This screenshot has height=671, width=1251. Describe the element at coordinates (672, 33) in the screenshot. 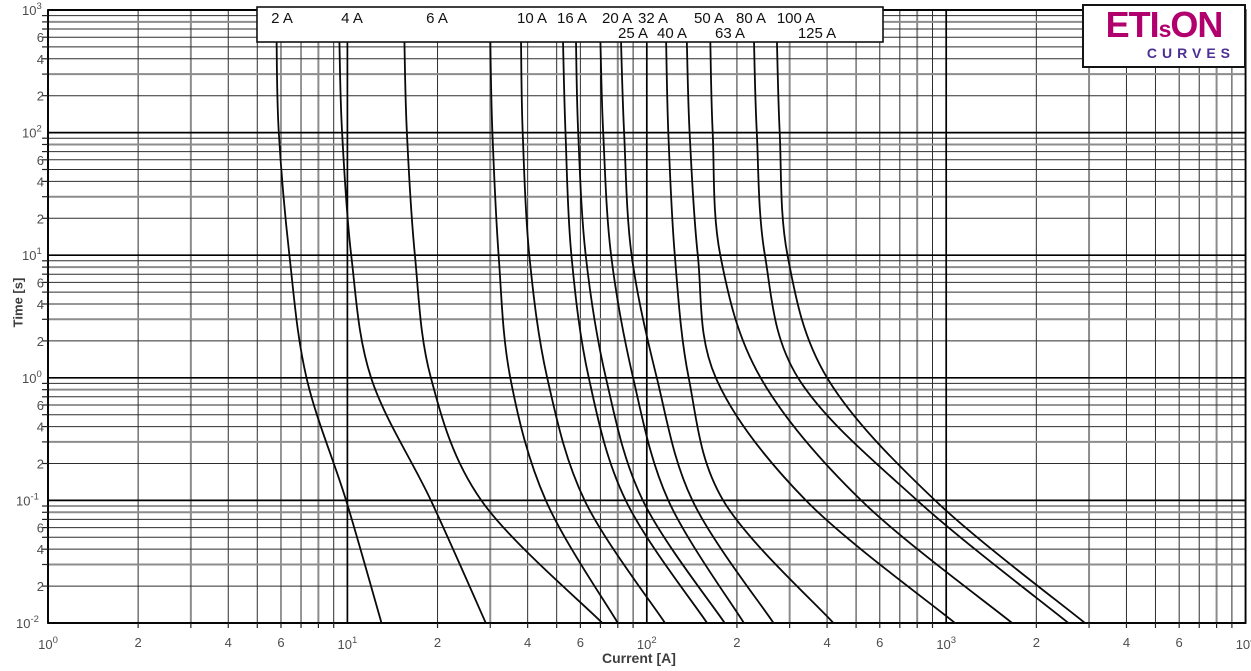

I see `curve-label-40a: 40 A` at that location.